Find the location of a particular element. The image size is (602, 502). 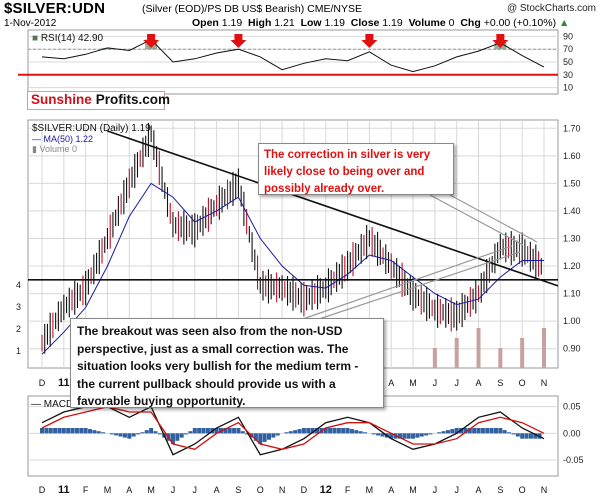

rsi-panel-label: ■ RSI(14) 42.90 is located at coordinates (68, 38).